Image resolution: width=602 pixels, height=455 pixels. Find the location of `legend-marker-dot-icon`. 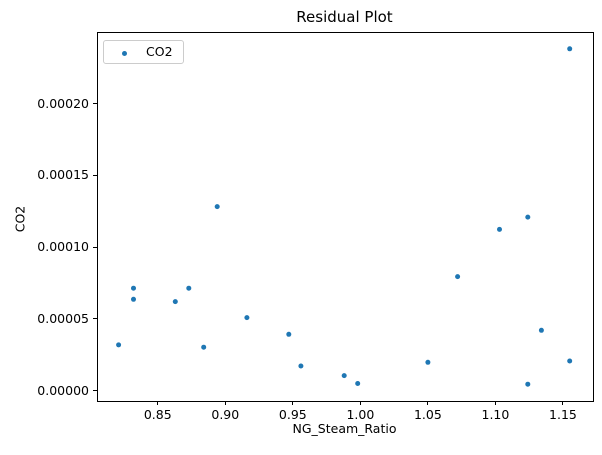

legend-marker-dot-icon is located at coordinates (124, 53).